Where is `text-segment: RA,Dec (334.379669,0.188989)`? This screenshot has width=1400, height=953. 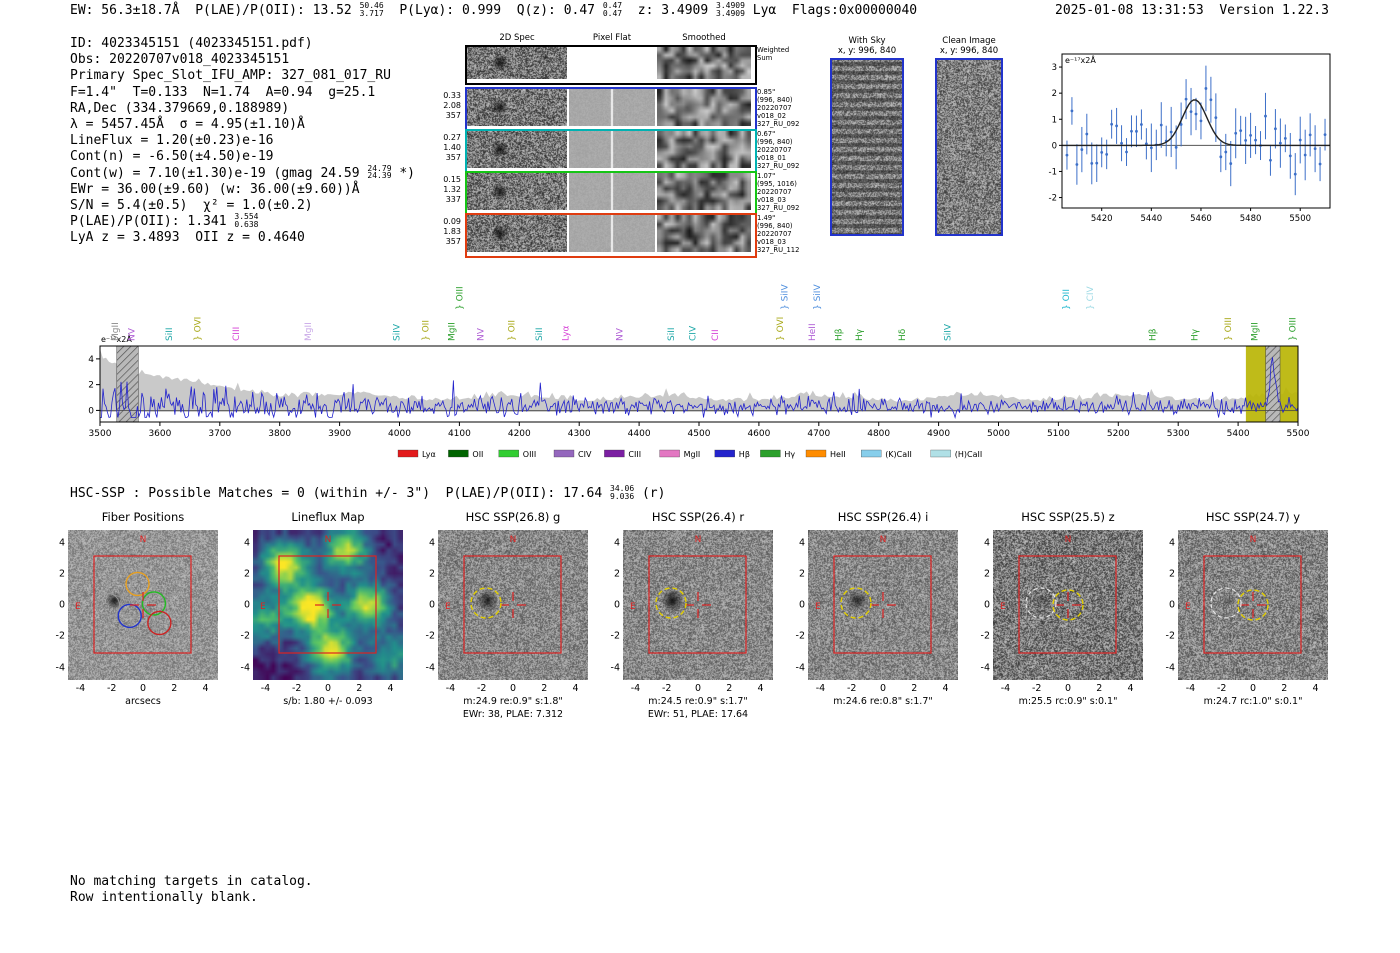
text-segment: RA,Dec (334.379669,0.188989) is located at coordinates (180, 108).